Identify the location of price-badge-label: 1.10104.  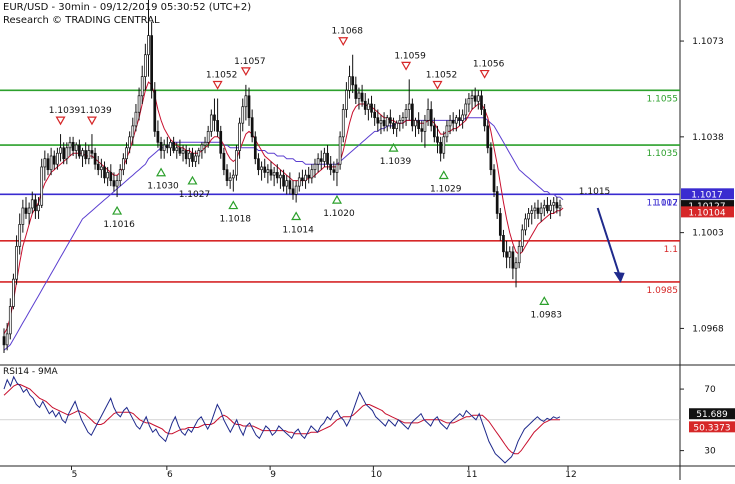
(706, 213).